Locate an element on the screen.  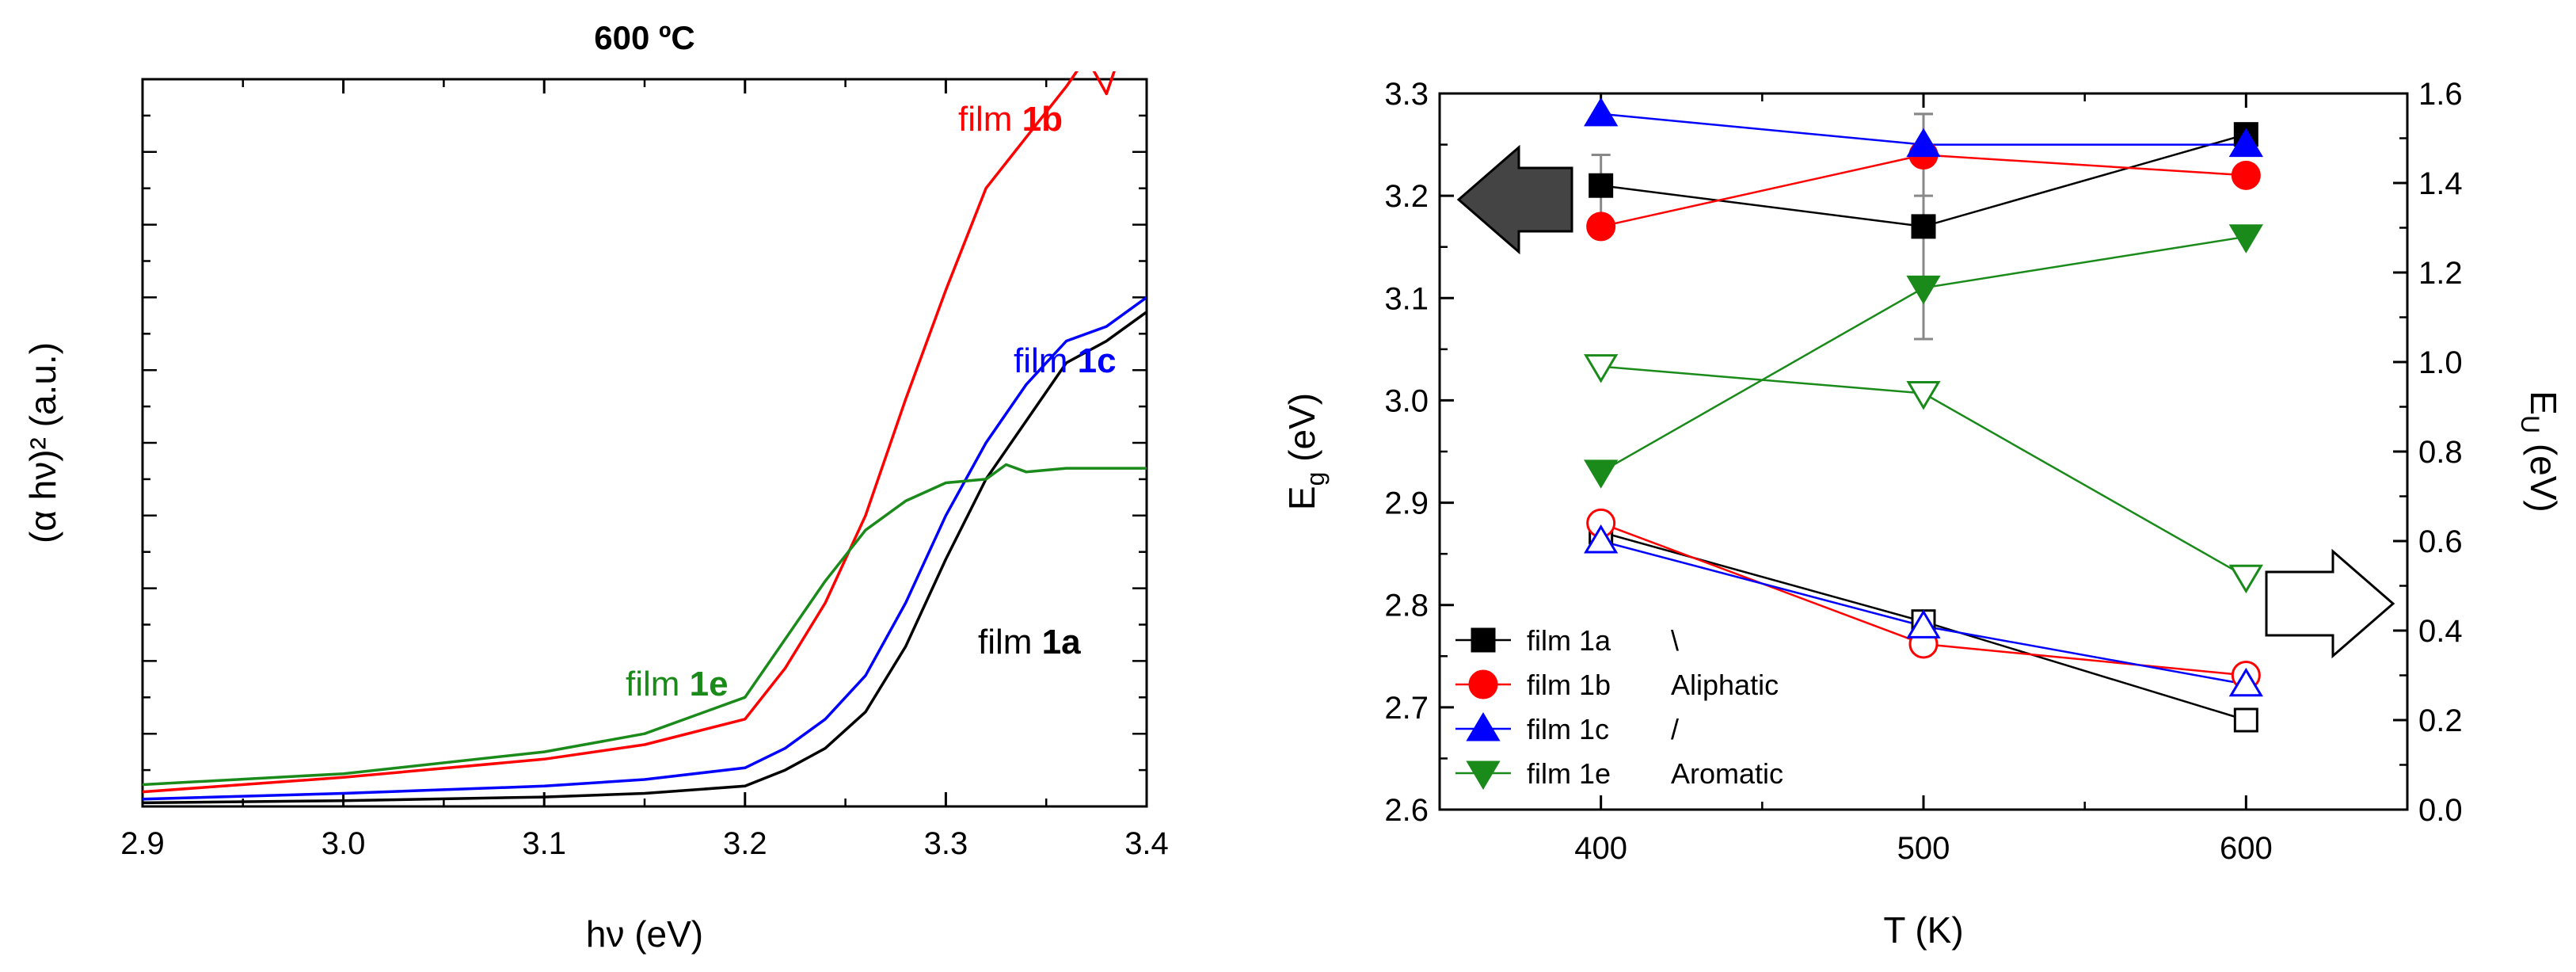
right-yright-tick-label: 0.2 is located at coordinates (2440, 720).